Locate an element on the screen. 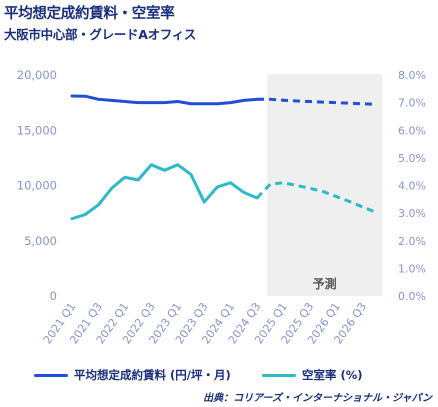 The height and width of the screenshot is (407, 438). y-right-tick-label: 1.0% is located at coordinates (412, 268).